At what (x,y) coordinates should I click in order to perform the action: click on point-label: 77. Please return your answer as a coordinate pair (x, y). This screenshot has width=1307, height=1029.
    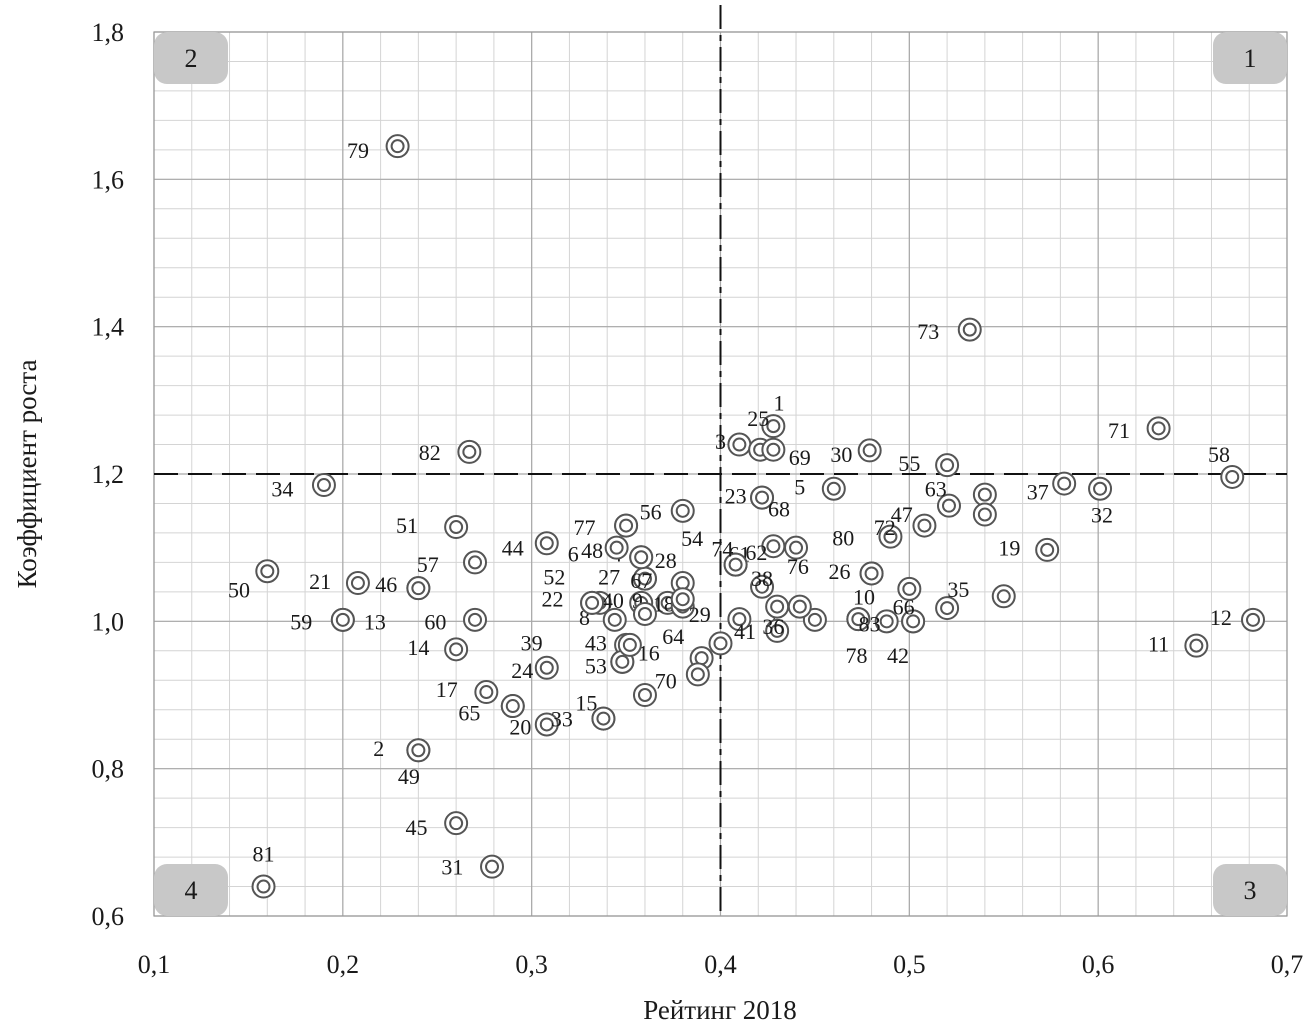
    Looking at the image, I should click on (585, 527).